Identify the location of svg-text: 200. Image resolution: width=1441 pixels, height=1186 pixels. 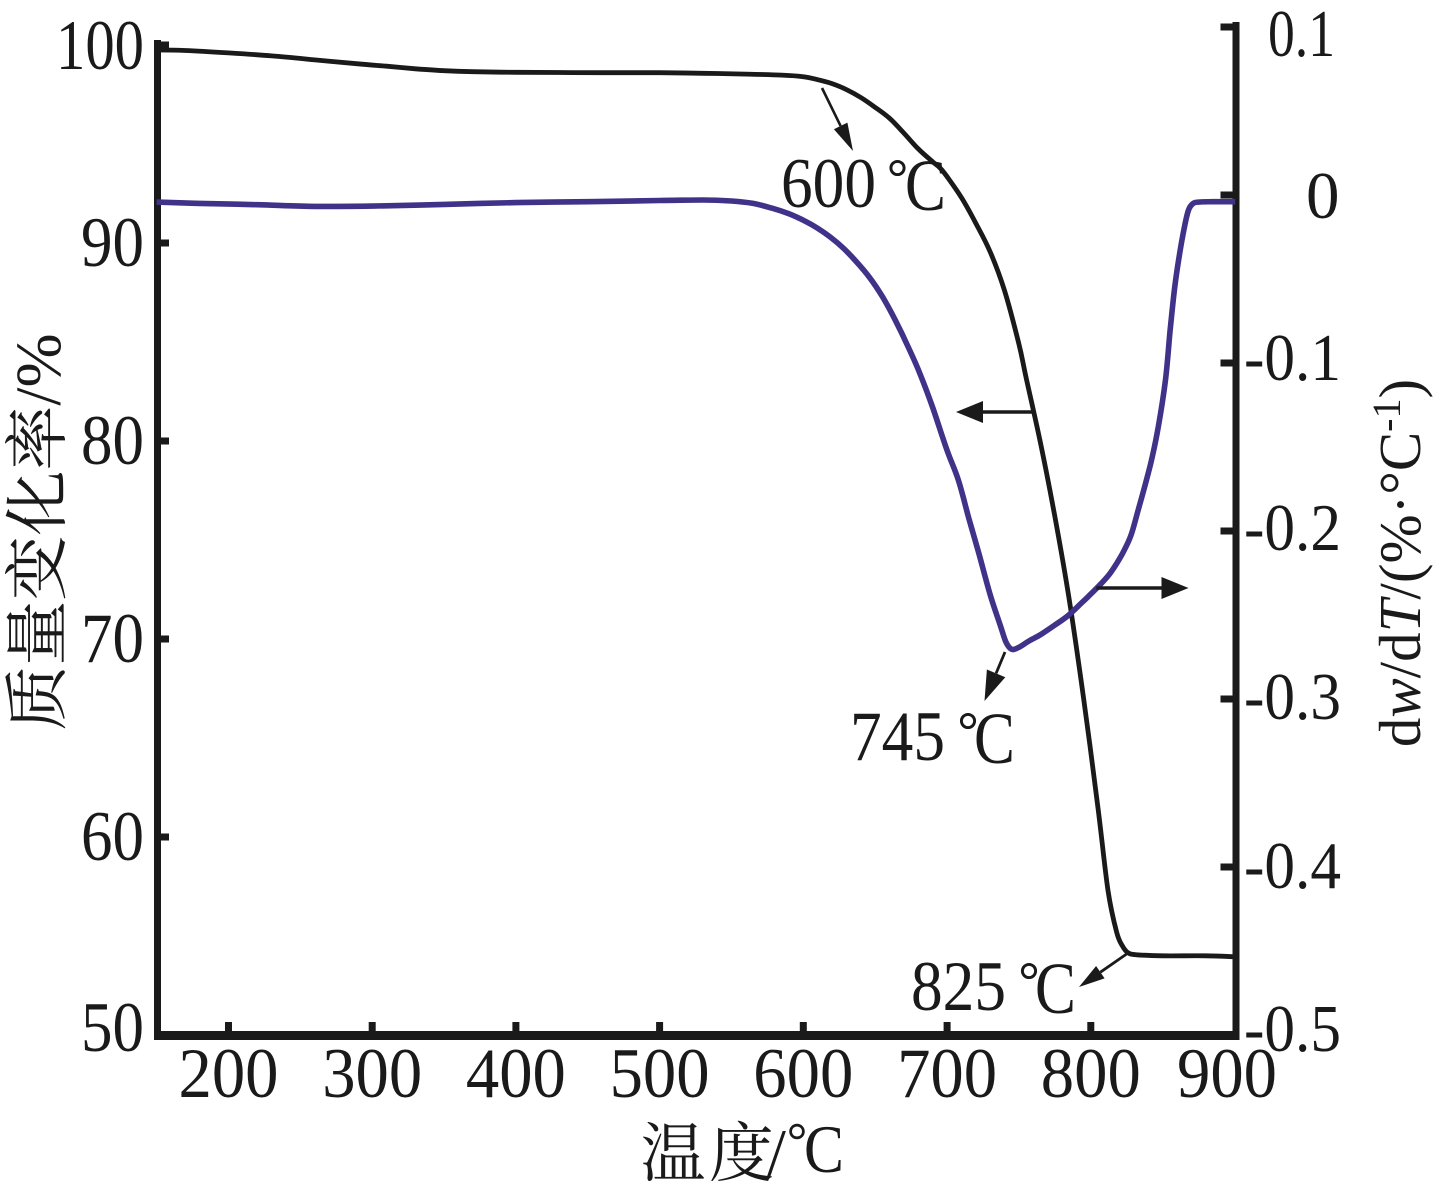
(229, 1074).